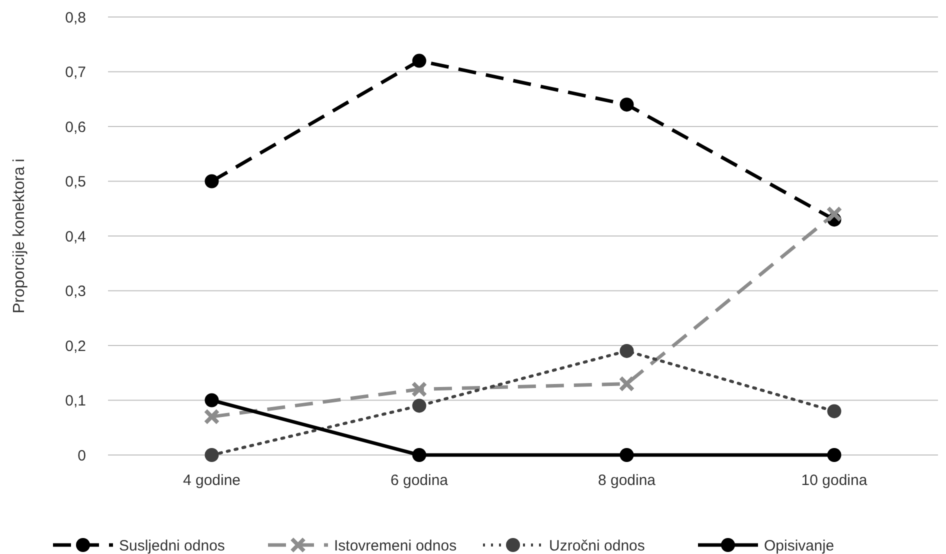 Image resolution: width=946 pixels, height=554 pixels. Describe the element at coordinates (172, 545) in the screenshot. I see `legend-label: Susljedni odnos` at that location.